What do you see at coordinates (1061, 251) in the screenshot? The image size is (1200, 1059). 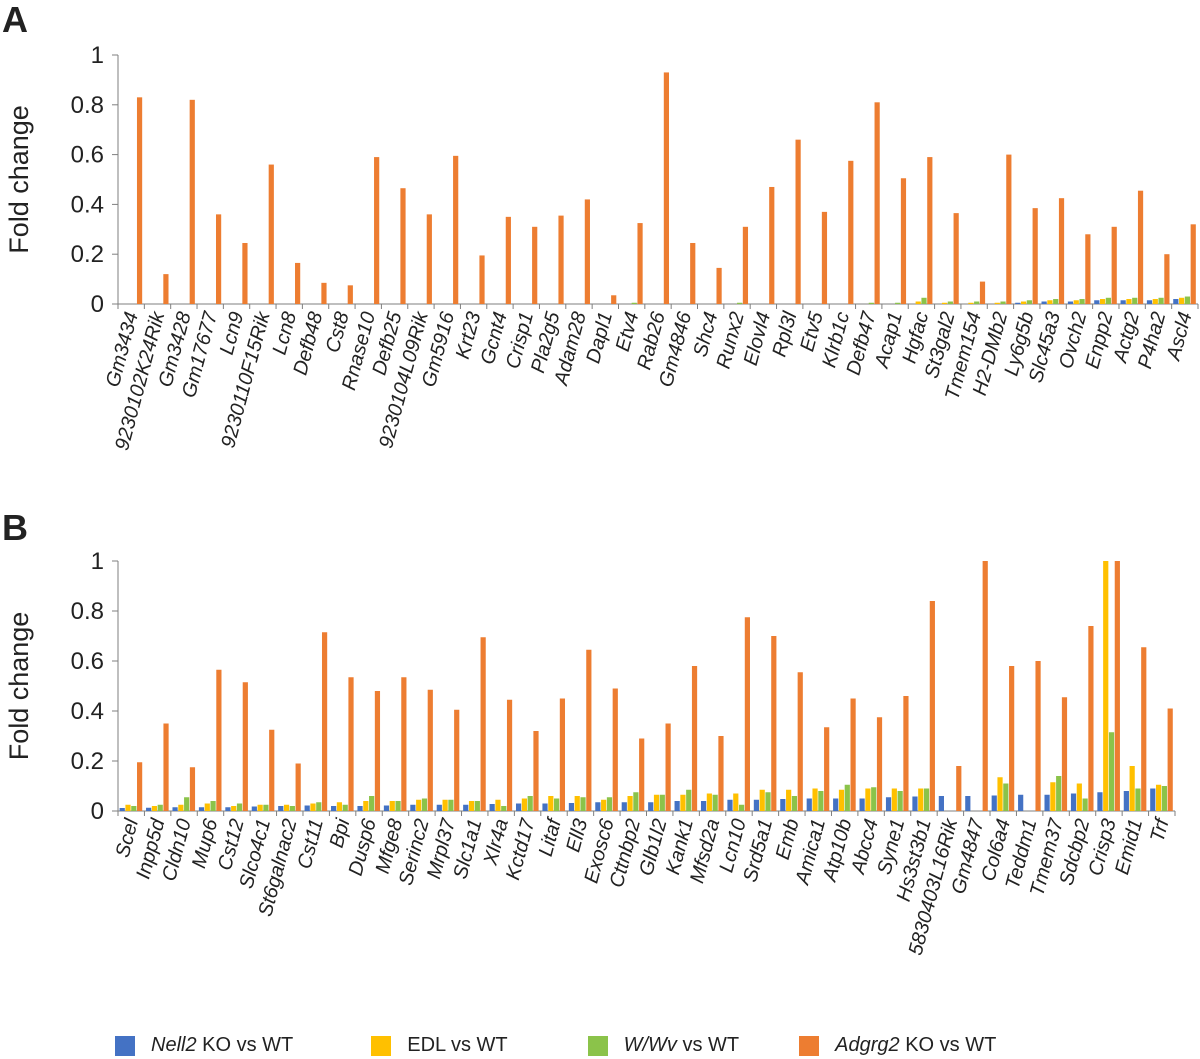 I see `bar-adgrg2-slc45a3` at bounding box center [1061, 251].